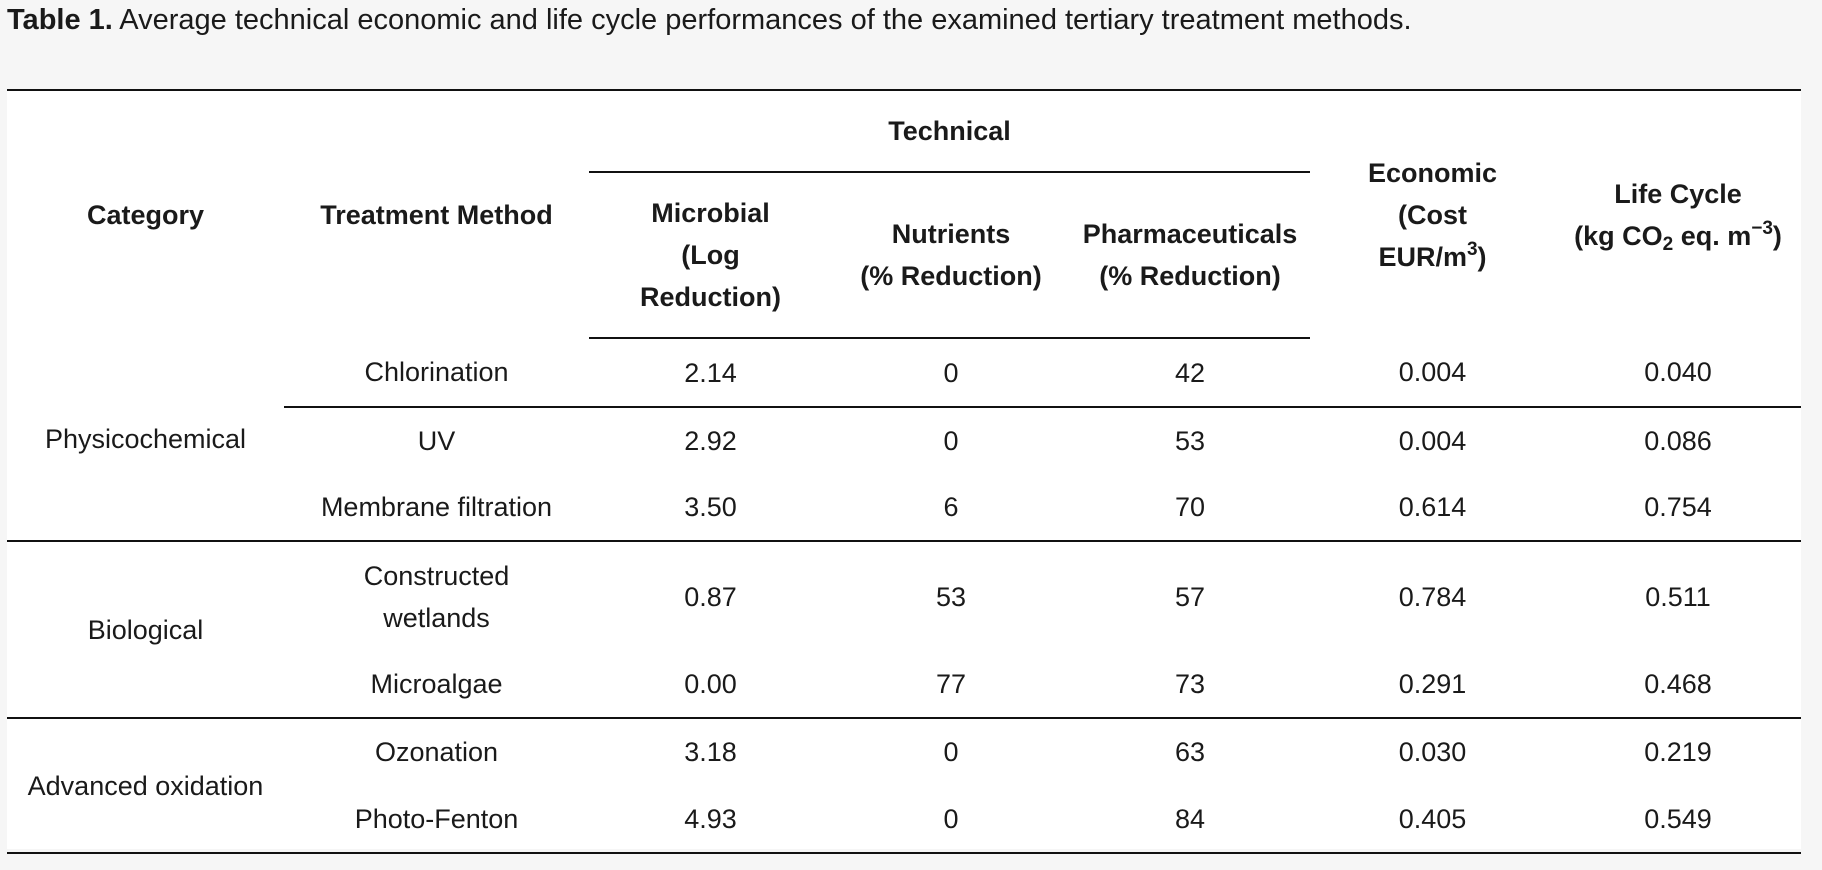 This screenshot has width=1822, height=870. Describe the element at coordinates (1678, 372) in the screenshot. I see `life-cycle-cell: 0.040` at that location.